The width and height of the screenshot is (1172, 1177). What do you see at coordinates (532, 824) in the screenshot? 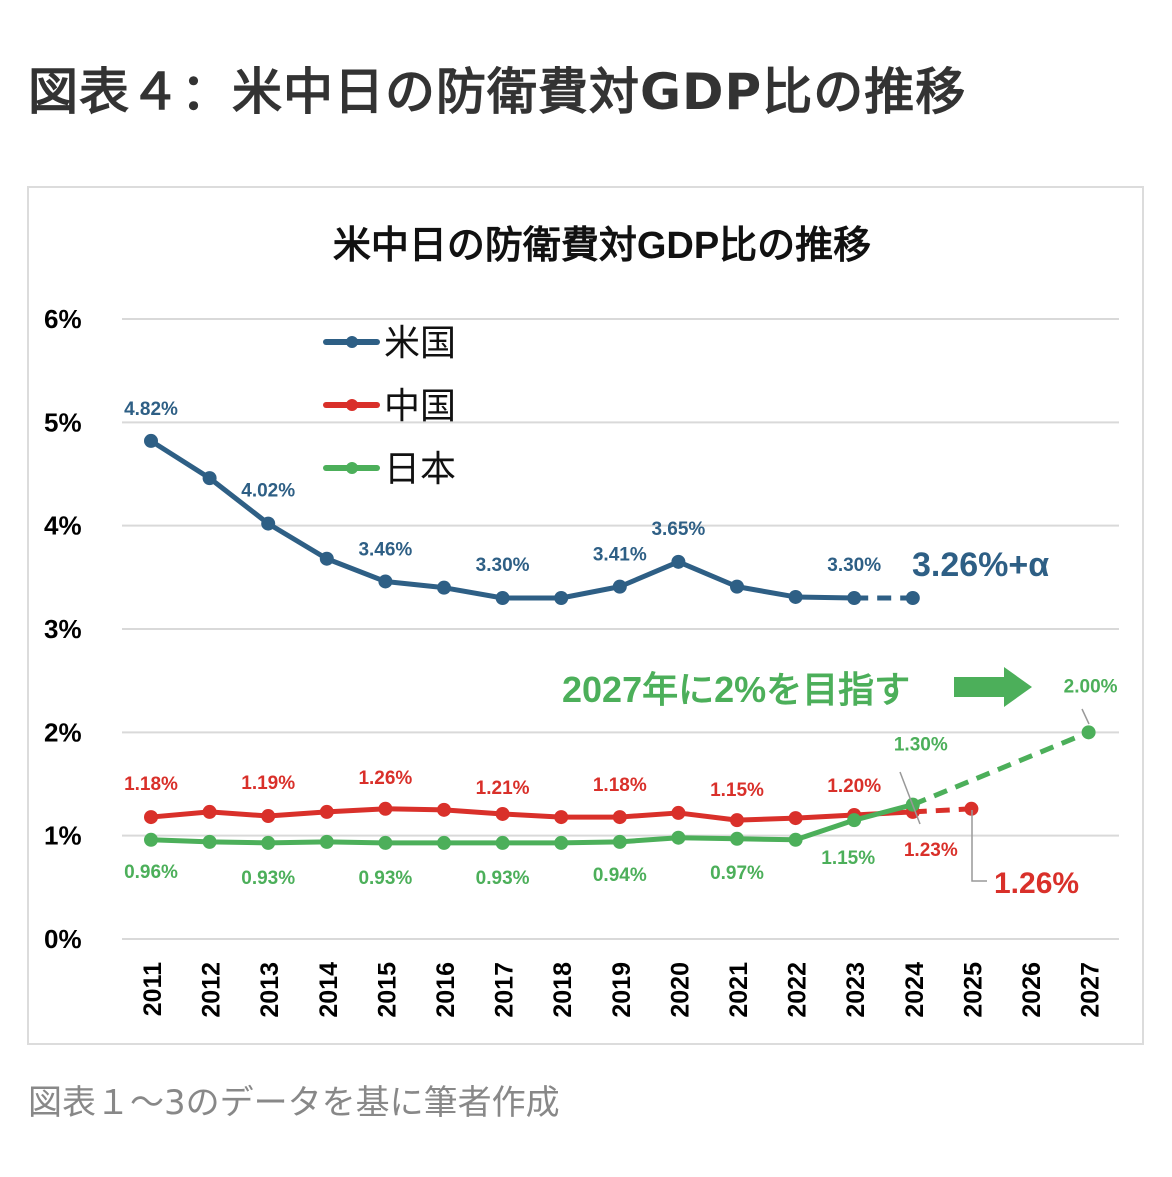
I see `series-line-japan` at bounding box center [532, 824].